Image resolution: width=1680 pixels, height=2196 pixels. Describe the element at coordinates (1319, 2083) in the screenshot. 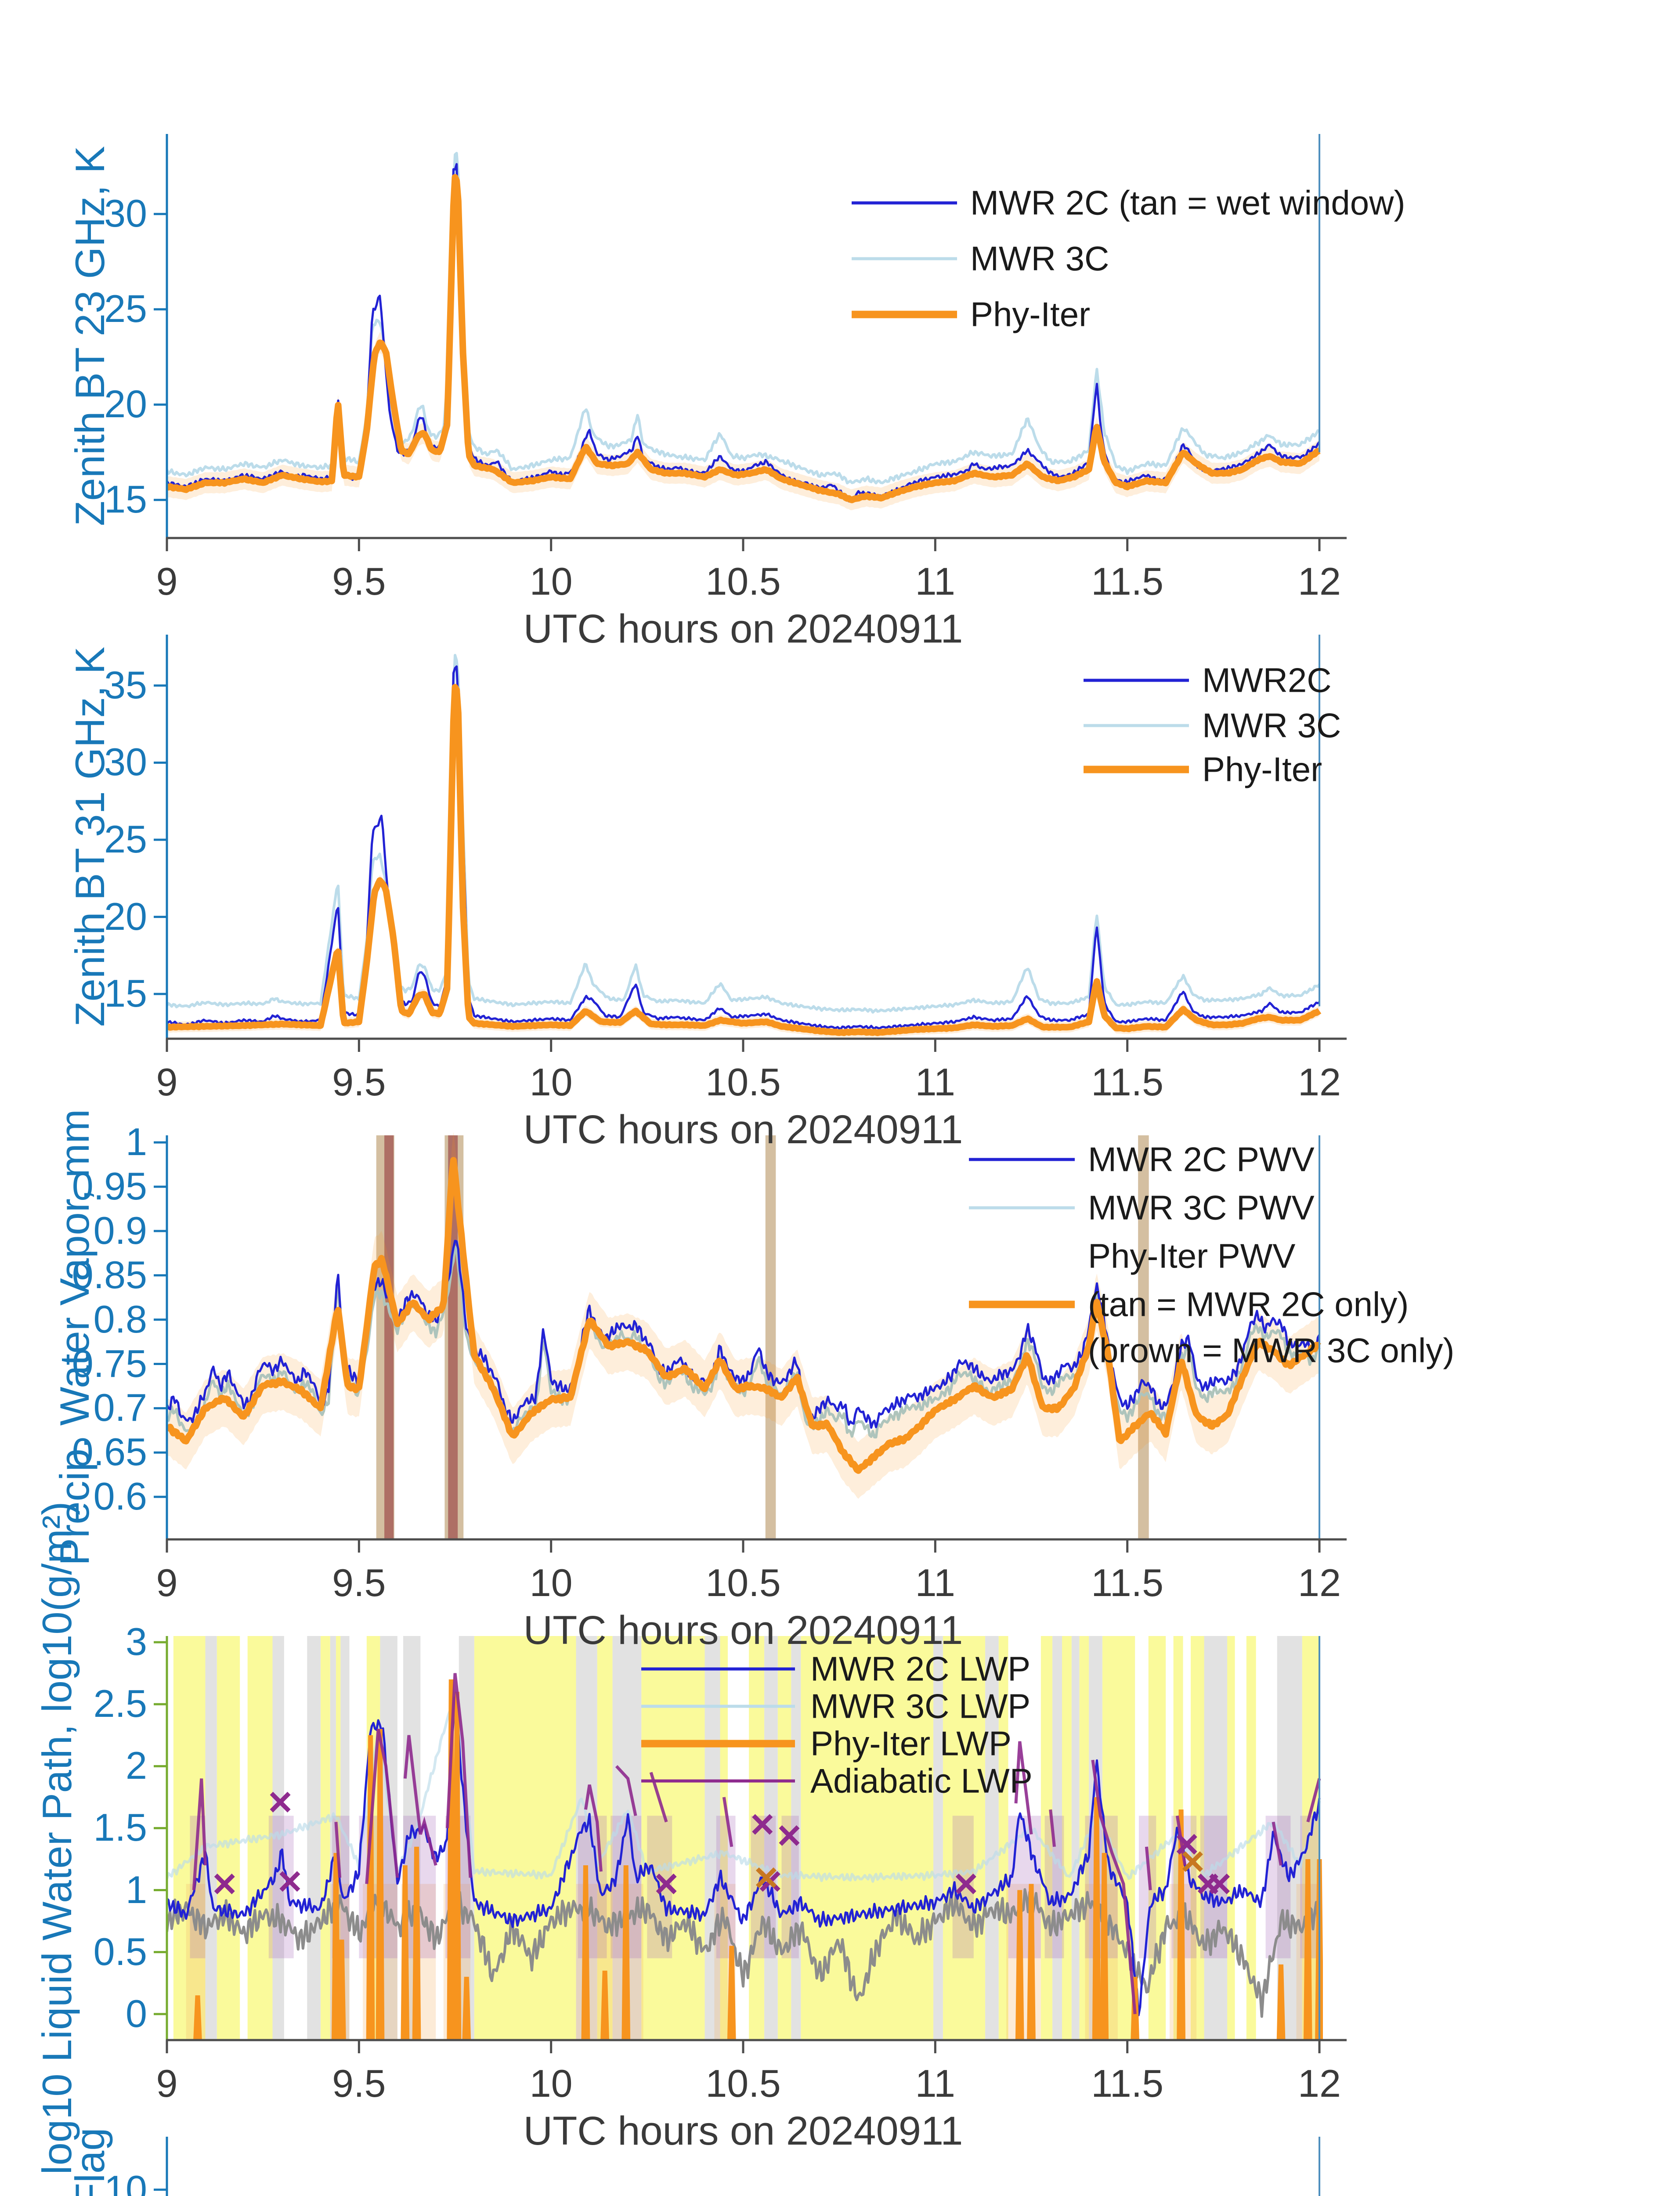

I see `x-tick-label: 12` at that location.